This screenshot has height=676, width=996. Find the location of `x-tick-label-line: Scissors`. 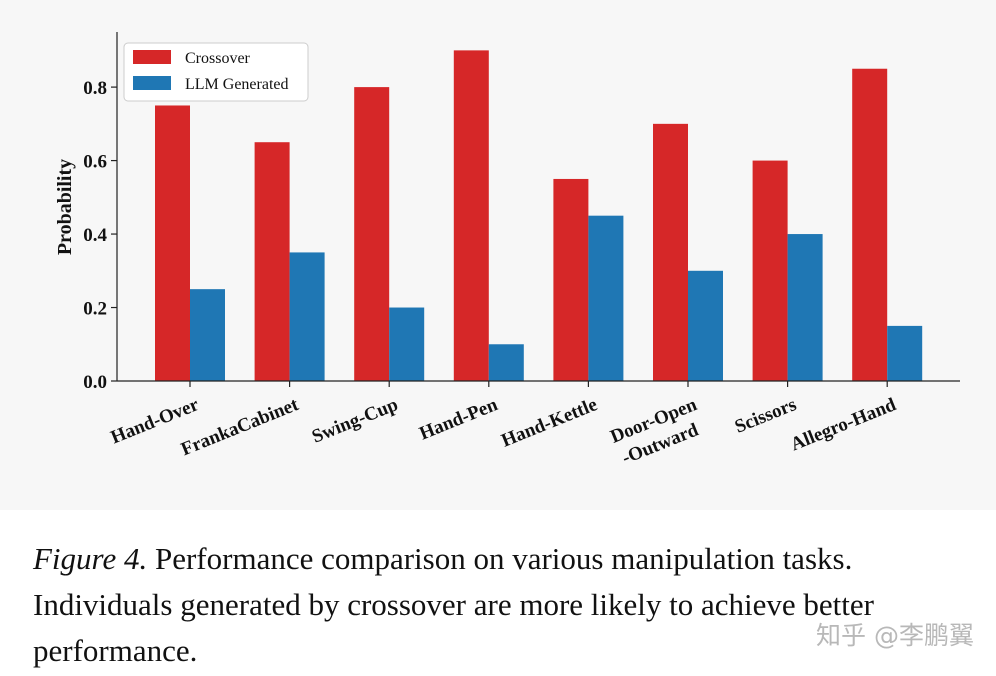

x-tick-label-line: Scissors is located at coordinates (766, 416).